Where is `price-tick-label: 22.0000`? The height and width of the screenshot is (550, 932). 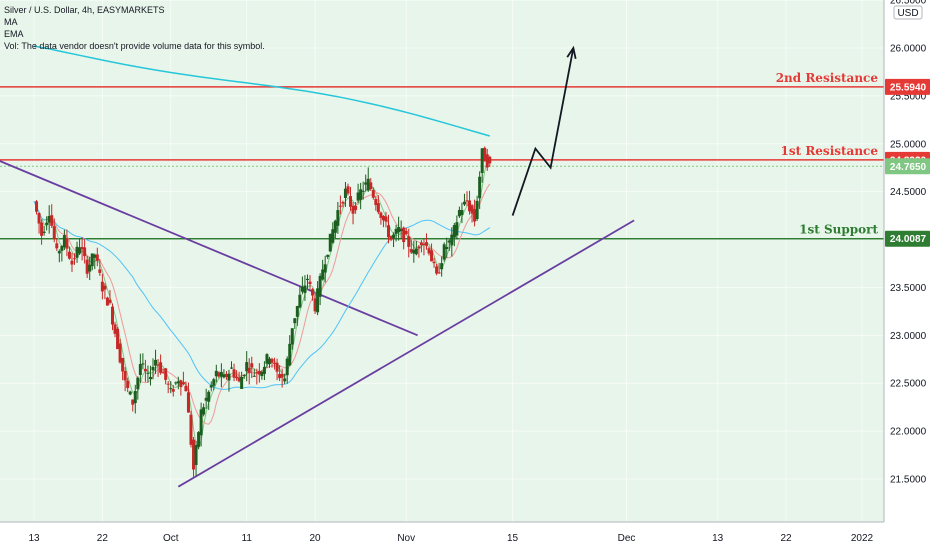 price-tick-label: 22.0000 is located at coordinates (908, 432).